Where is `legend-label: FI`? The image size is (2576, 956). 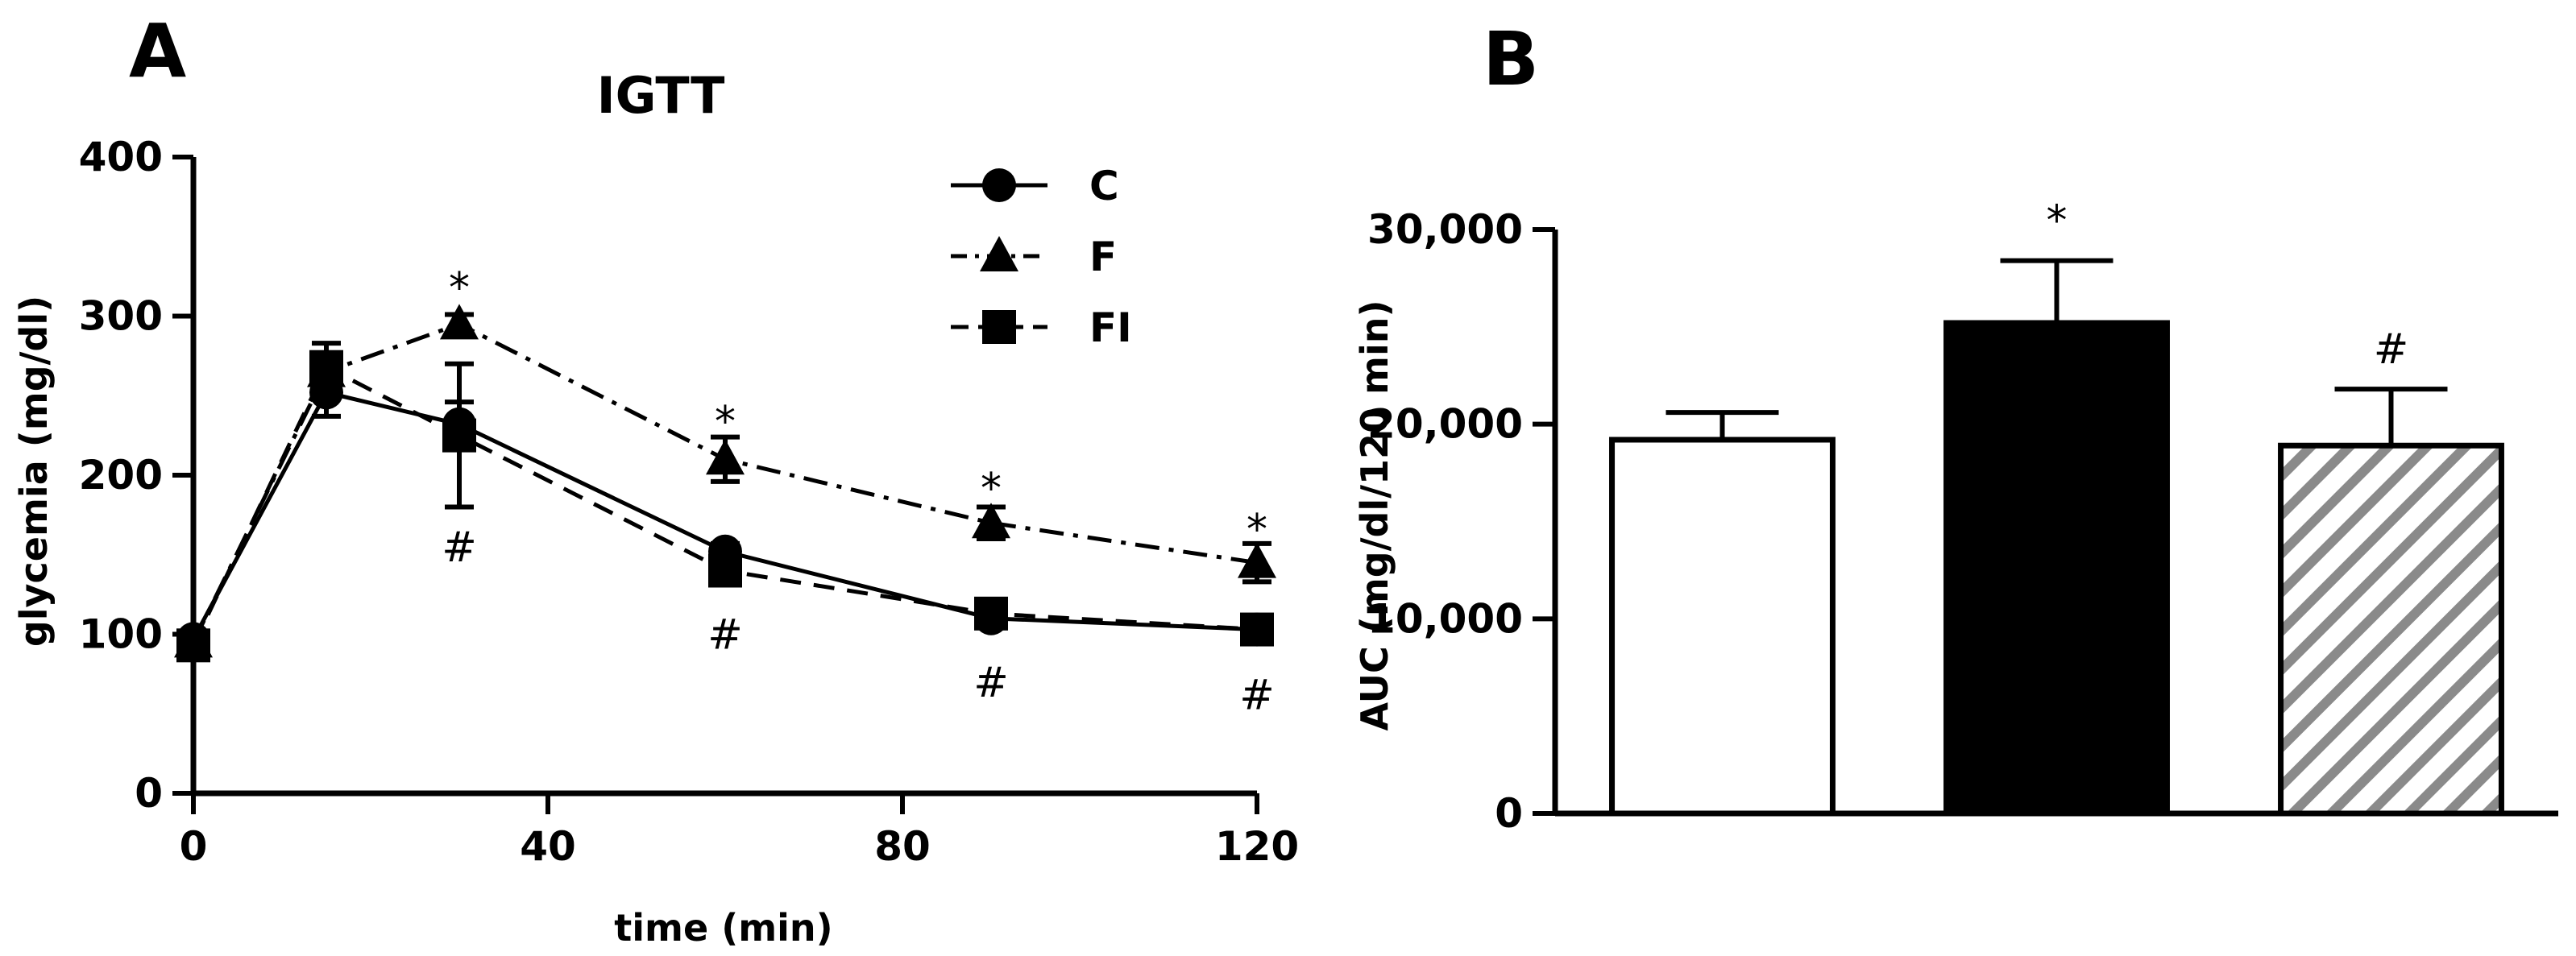 legend-label: FI is located at coordinates (1110, 328).